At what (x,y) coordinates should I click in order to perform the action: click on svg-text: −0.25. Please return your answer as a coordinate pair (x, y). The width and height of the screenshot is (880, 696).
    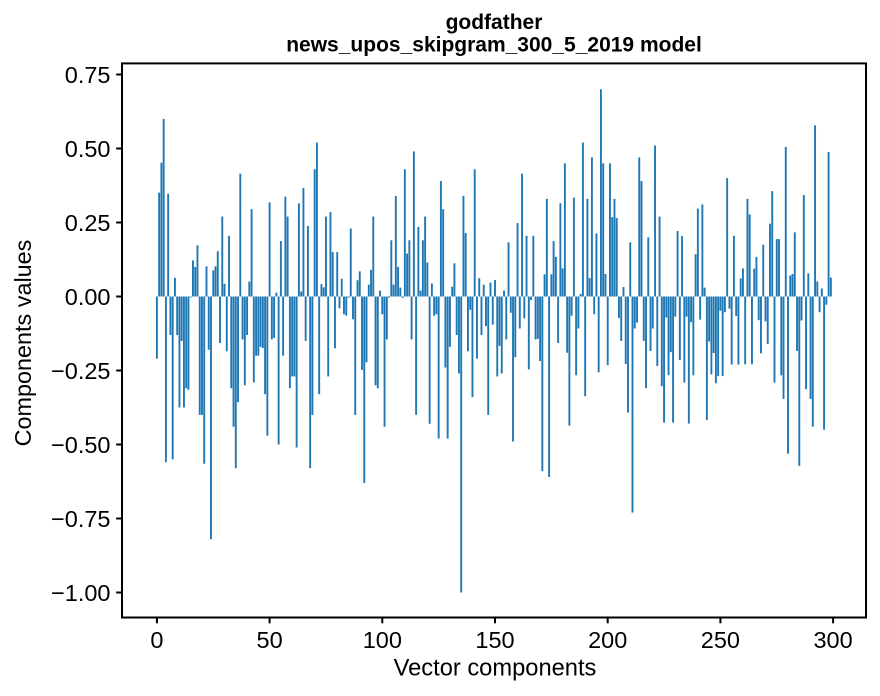
    Looking at the image, I should click on (80, 371).